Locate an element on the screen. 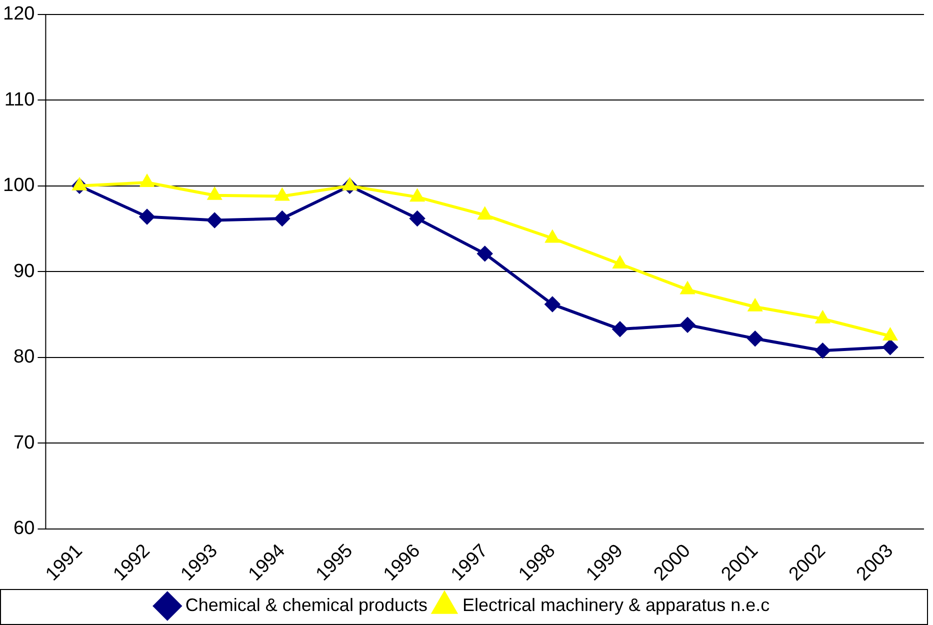 Image resolution: width=933 pixels, height=625 pixels. y-tick-label: 90 is located at coordinates (24, 271).